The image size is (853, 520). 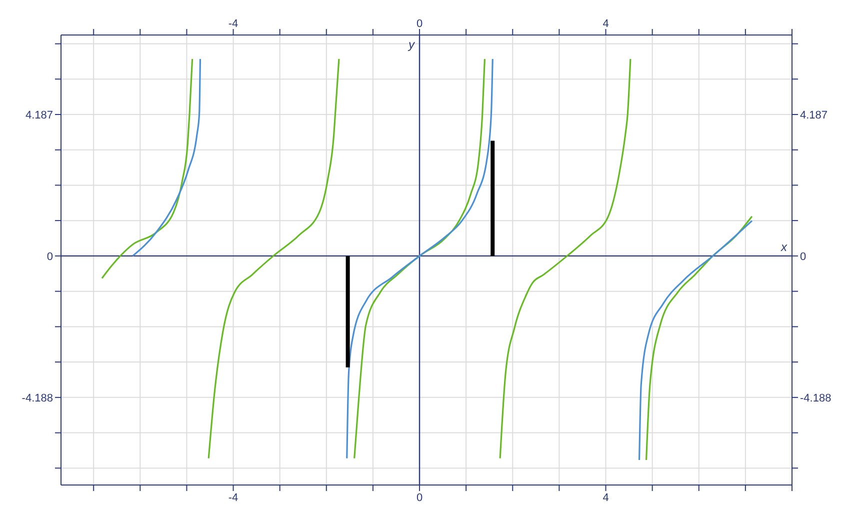 What do you see at coordinates (605, 498) in the screenshot?
I see `x2-tick-label: 4` at bounding box center [605, 498].